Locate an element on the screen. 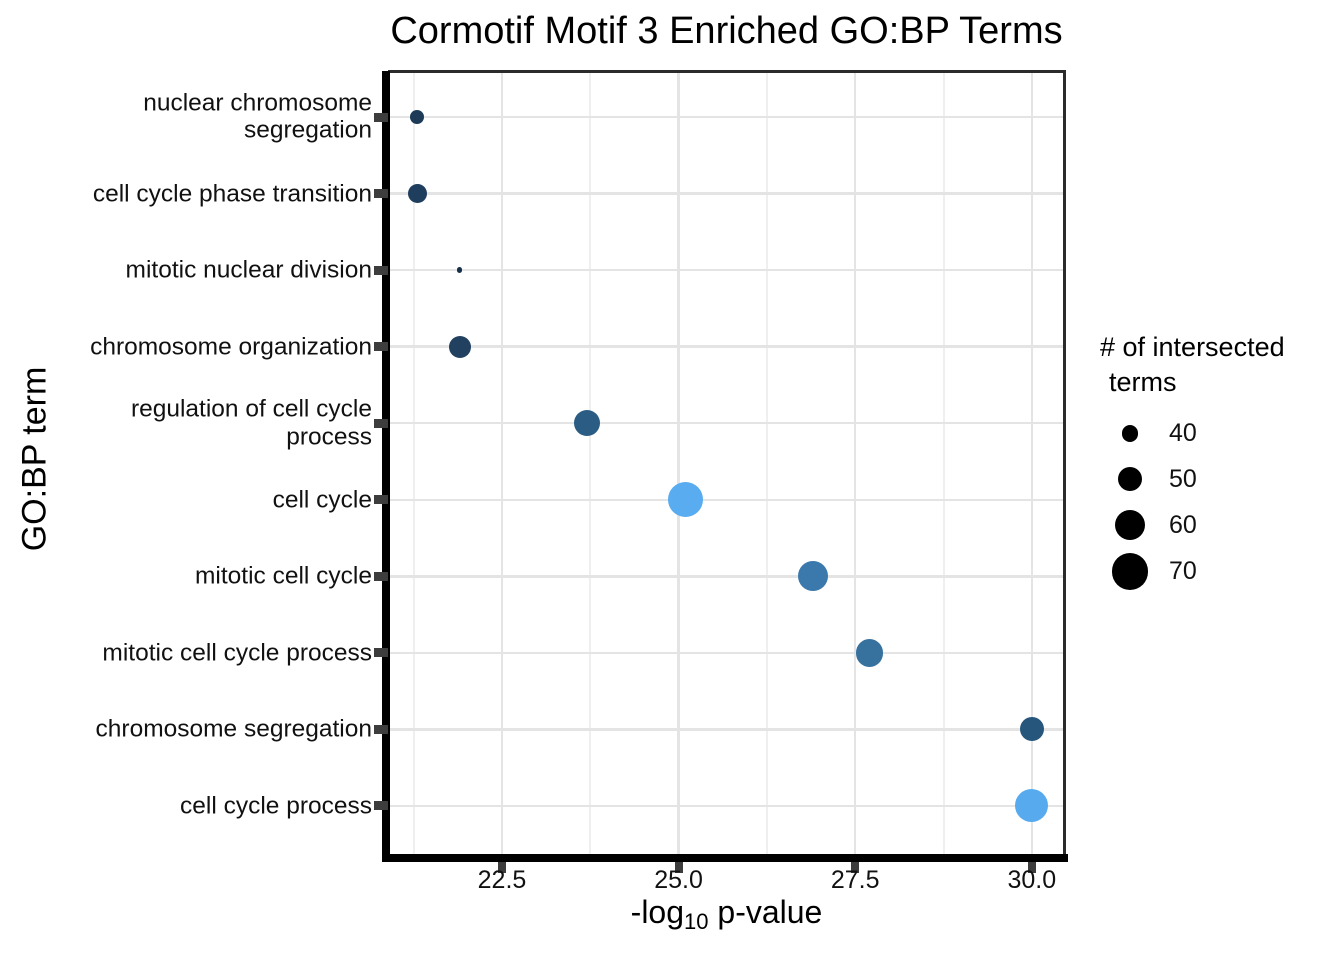 This screenshot has width=1344, height=960. legend-value-label: 40 is located at coordinates (1183, 432).